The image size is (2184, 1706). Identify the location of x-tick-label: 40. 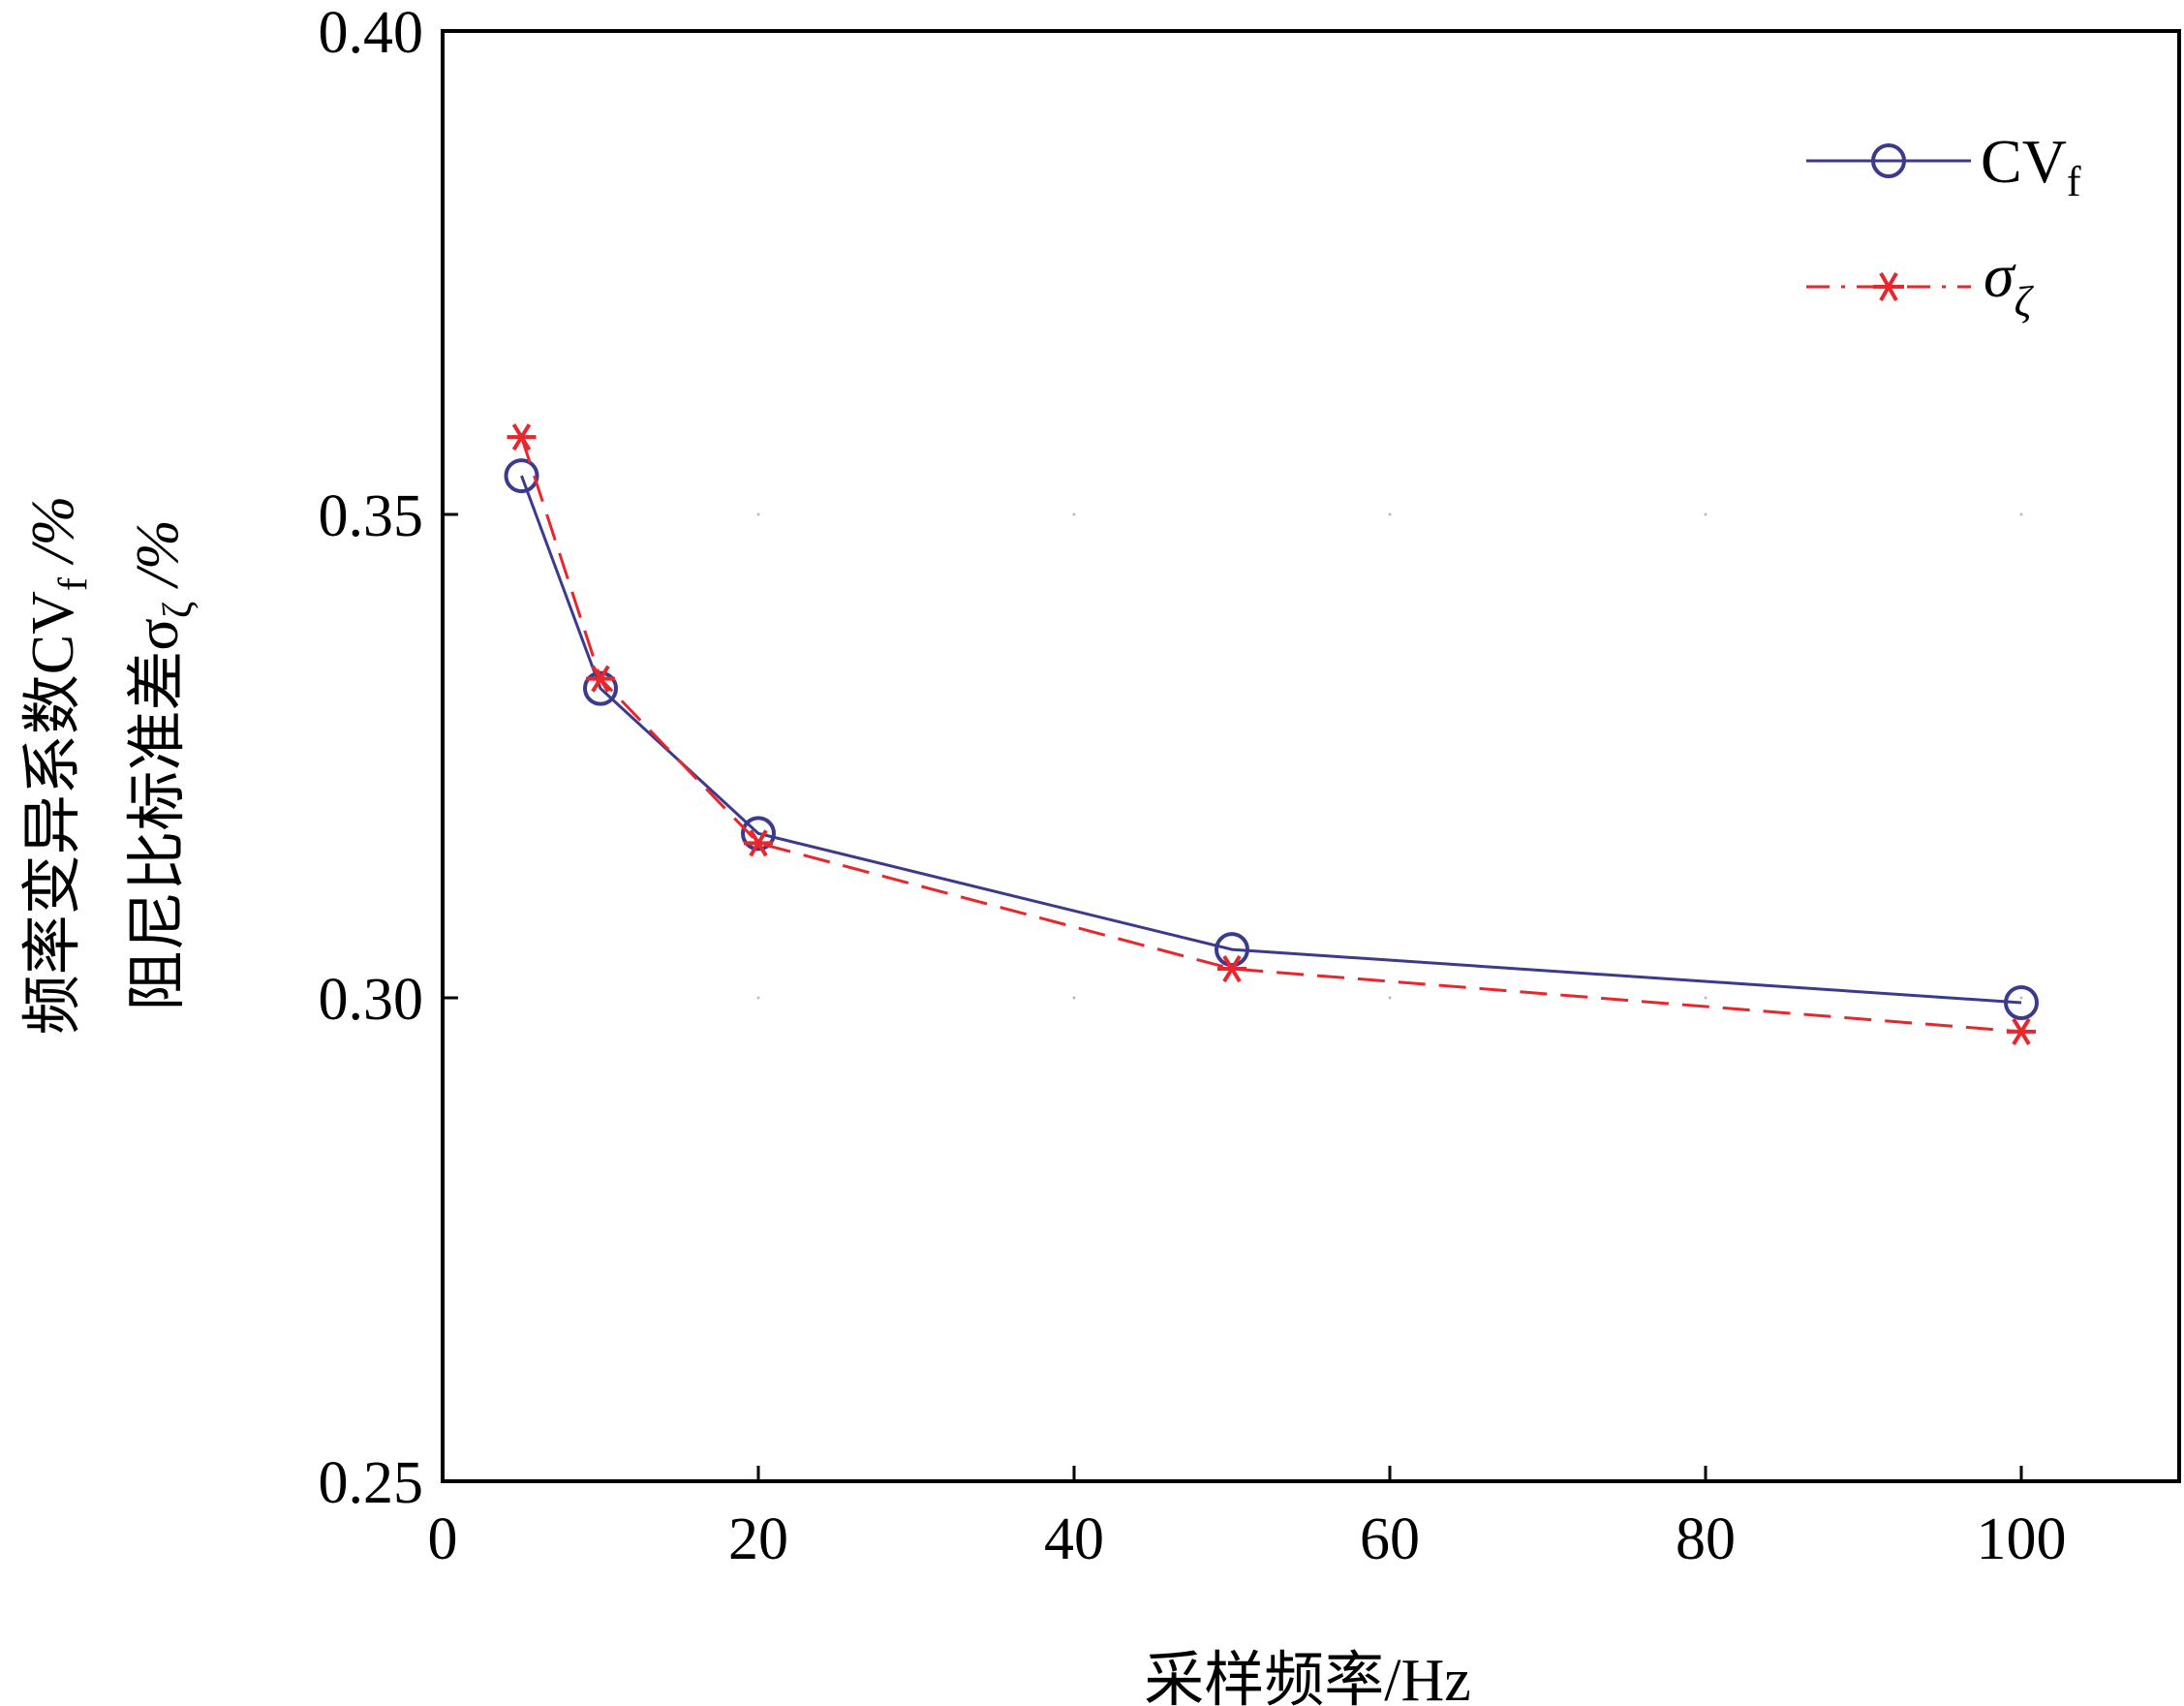
(1074, 1539).